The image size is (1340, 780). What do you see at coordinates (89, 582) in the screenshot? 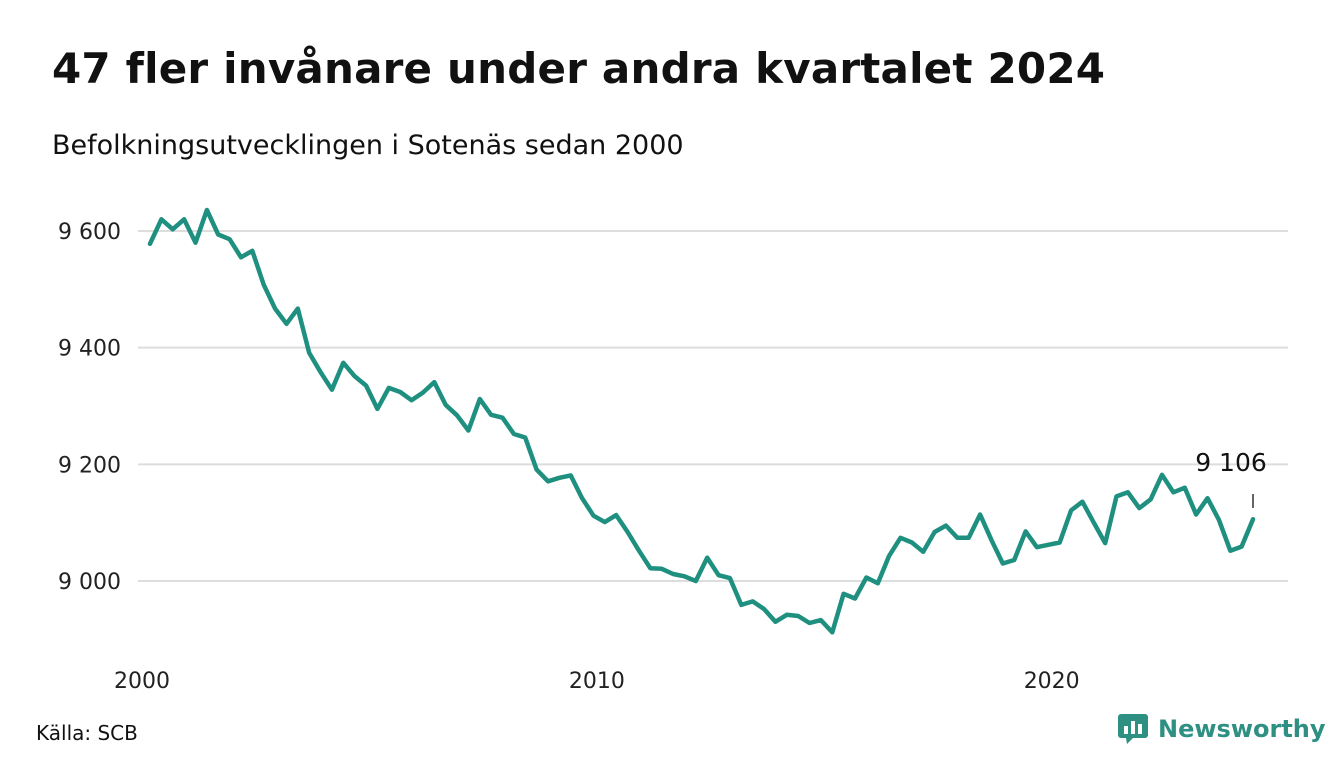
I see `y-tick-label: 9 000` at bounding box center [89, 582].